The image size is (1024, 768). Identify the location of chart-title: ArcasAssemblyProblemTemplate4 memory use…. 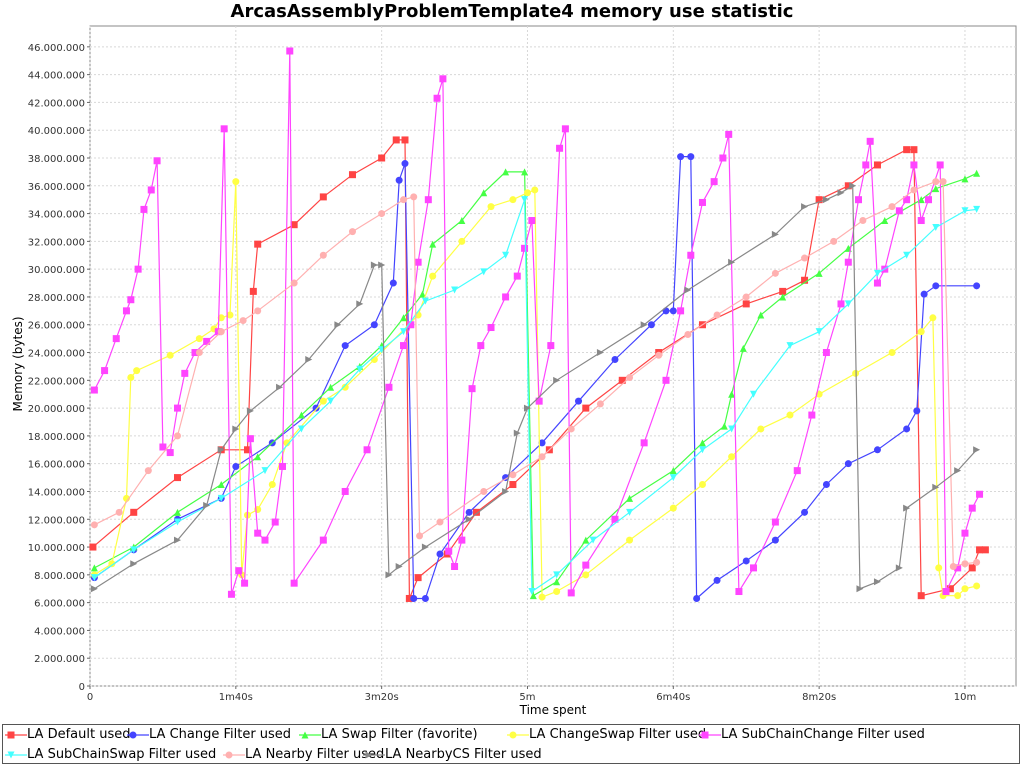
(512, 11).